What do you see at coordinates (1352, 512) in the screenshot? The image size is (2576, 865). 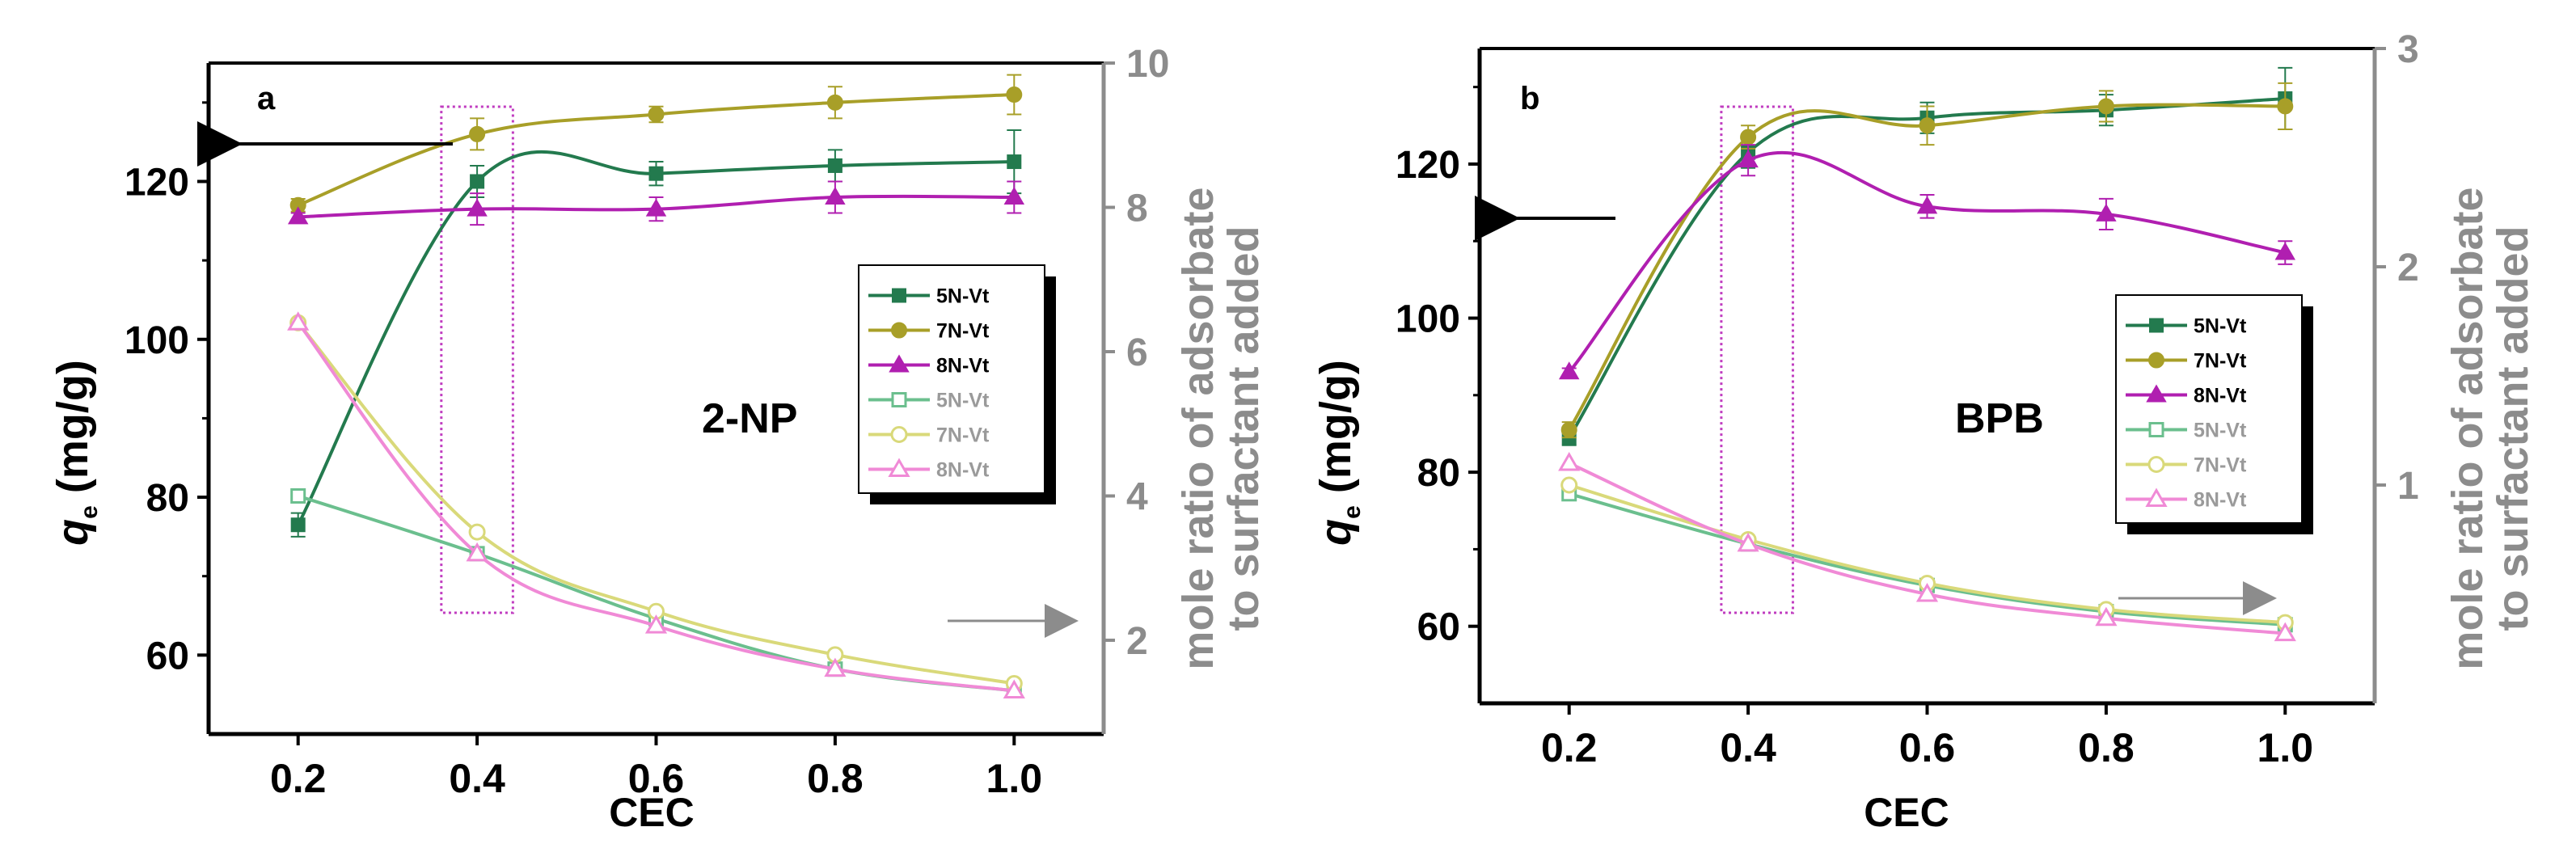 I see `panel-b-y-label-sub: e` at bounding box center [1352, 512].